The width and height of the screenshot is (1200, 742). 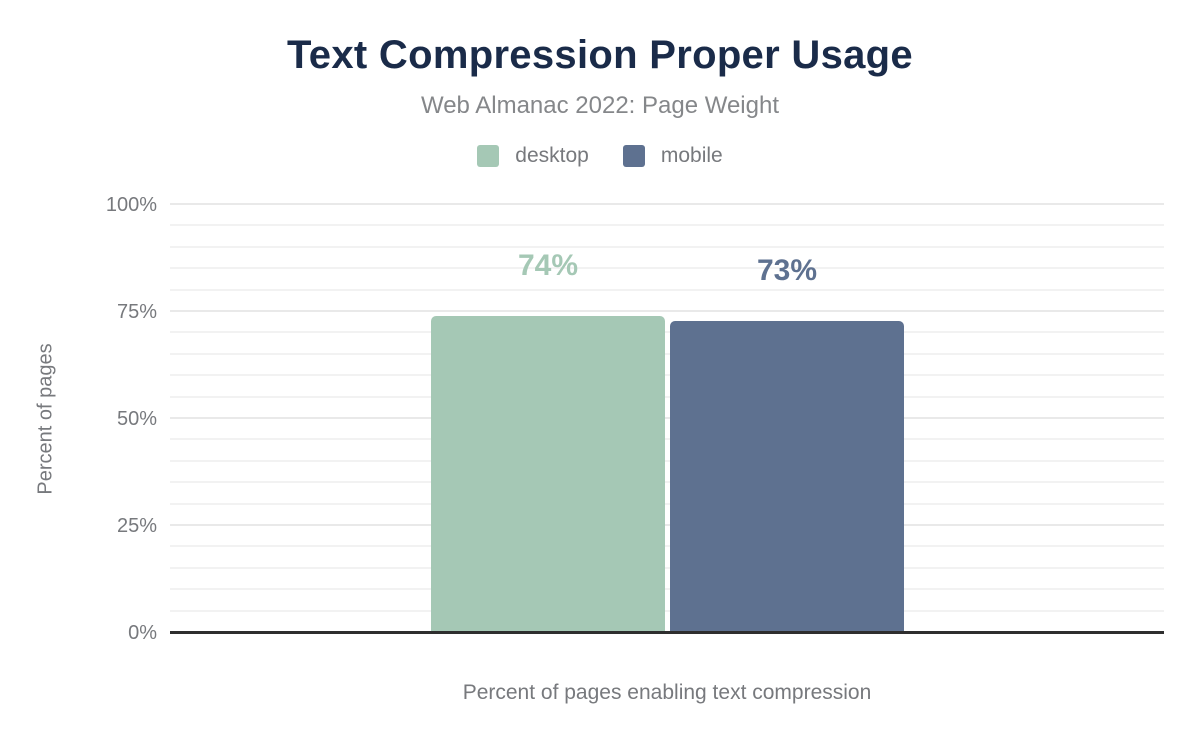 I want to click on legend-item-mobile: mobile, so click(x=672, y=156).